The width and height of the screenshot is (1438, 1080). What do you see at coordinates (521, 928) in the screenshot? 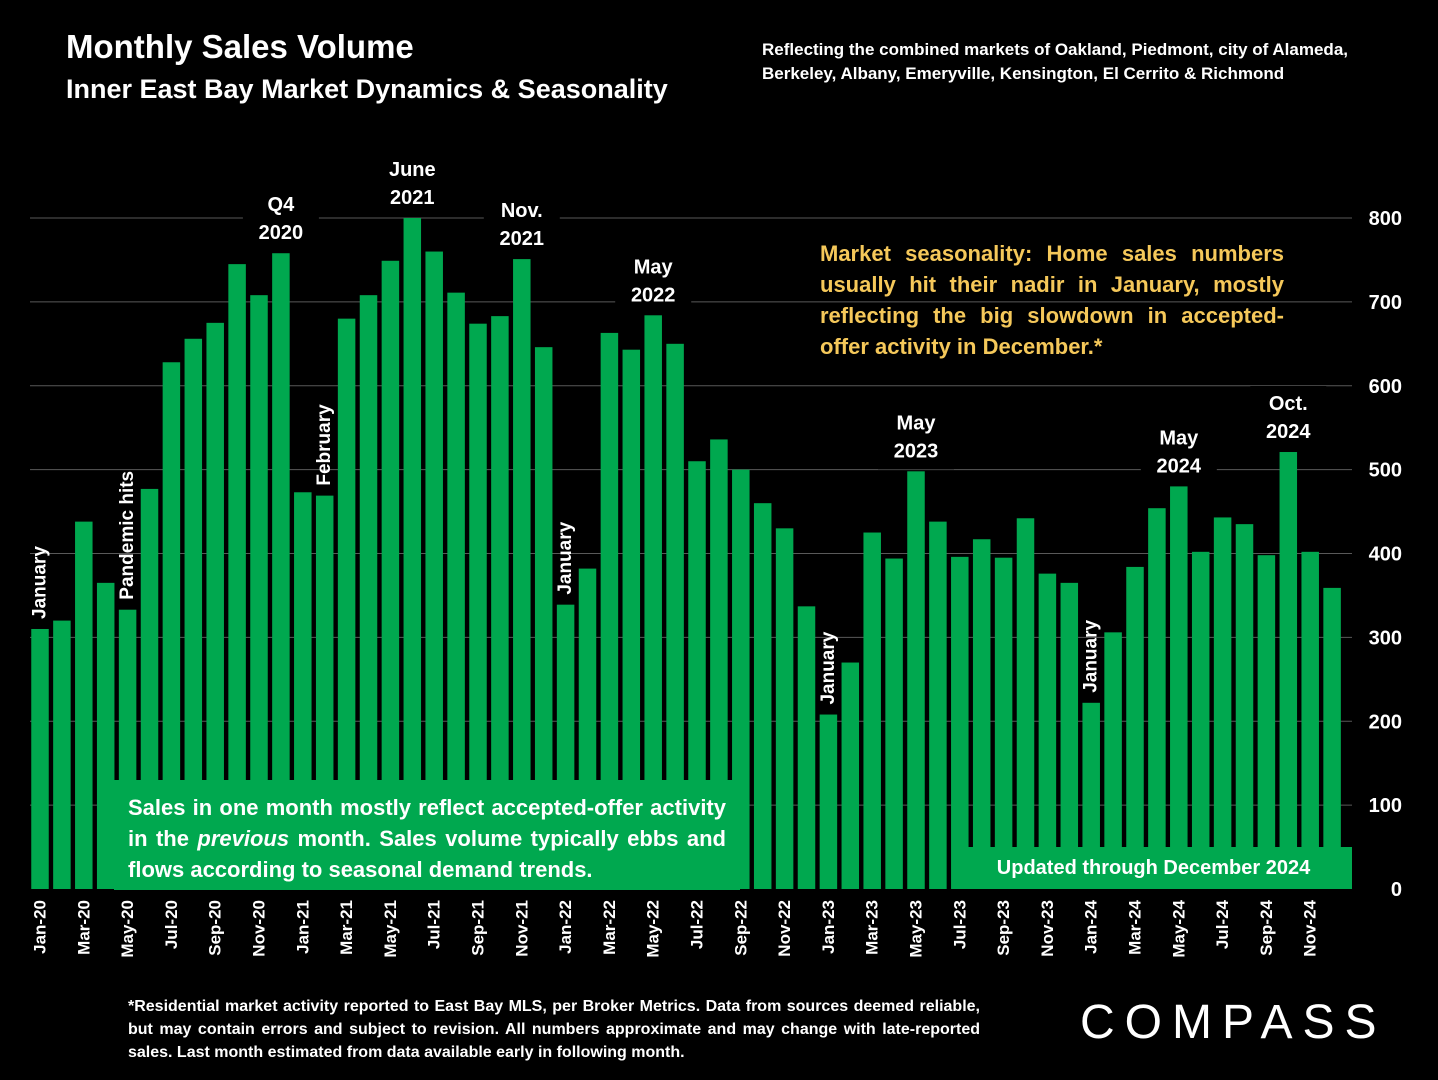
I see `x-tick-label: Nov-21` at bounding box center [521, 928].